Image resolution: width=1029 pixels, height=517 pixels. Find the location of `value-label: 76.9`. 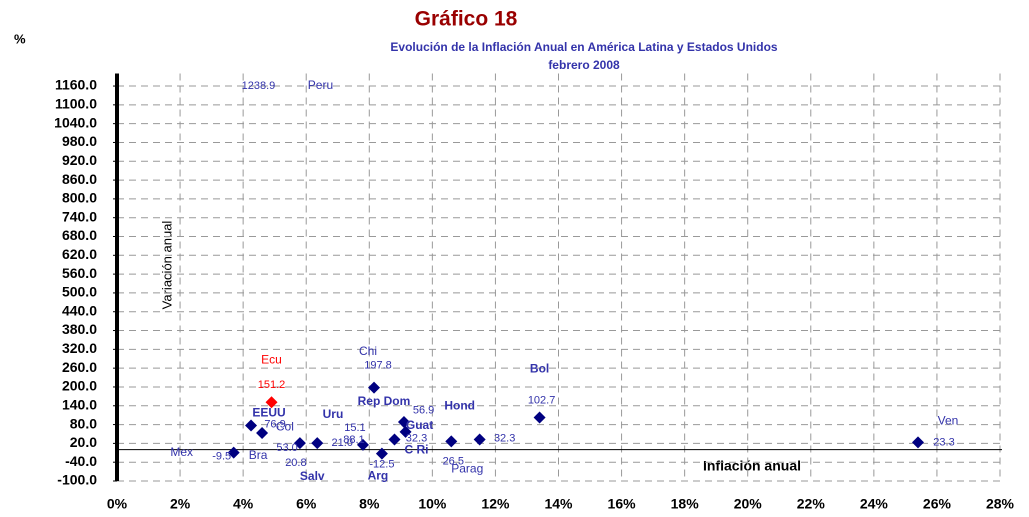

value-label: 76.9 is located at coordinates (274, 424).